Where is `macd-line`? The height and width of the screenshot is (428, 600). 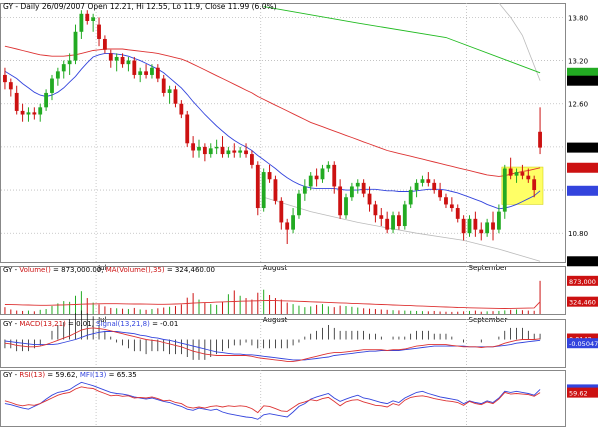 macd-line is located at coordinates (272, 344).